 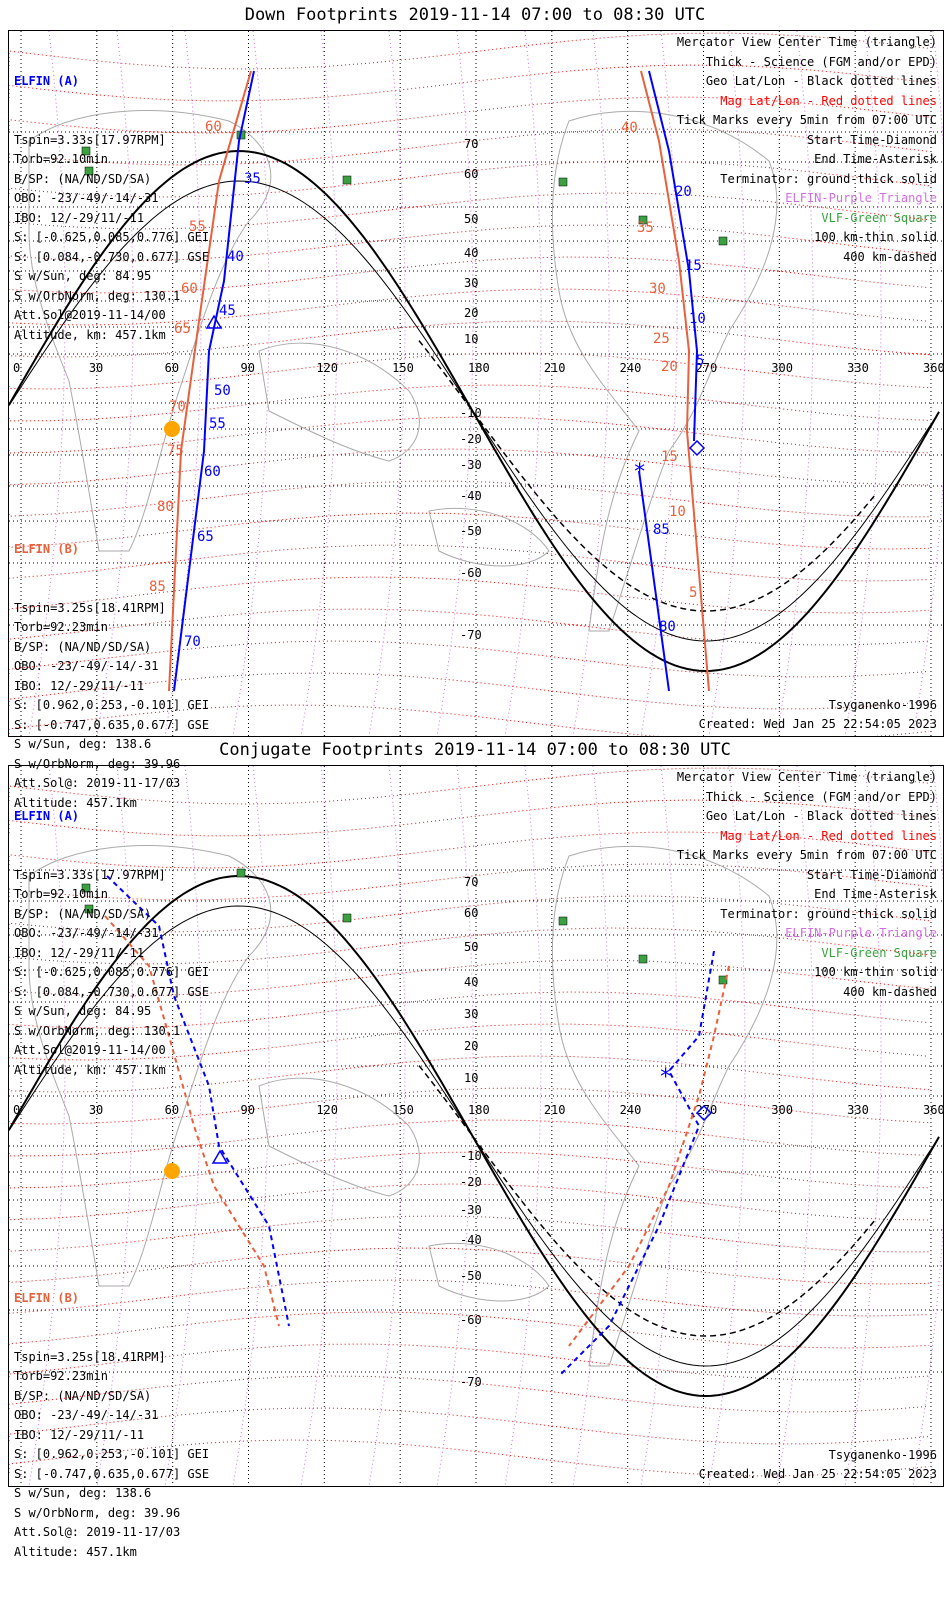 I want to click on legend-entry: ELFIN-Purple Triangle, so click(x=861, y=198).